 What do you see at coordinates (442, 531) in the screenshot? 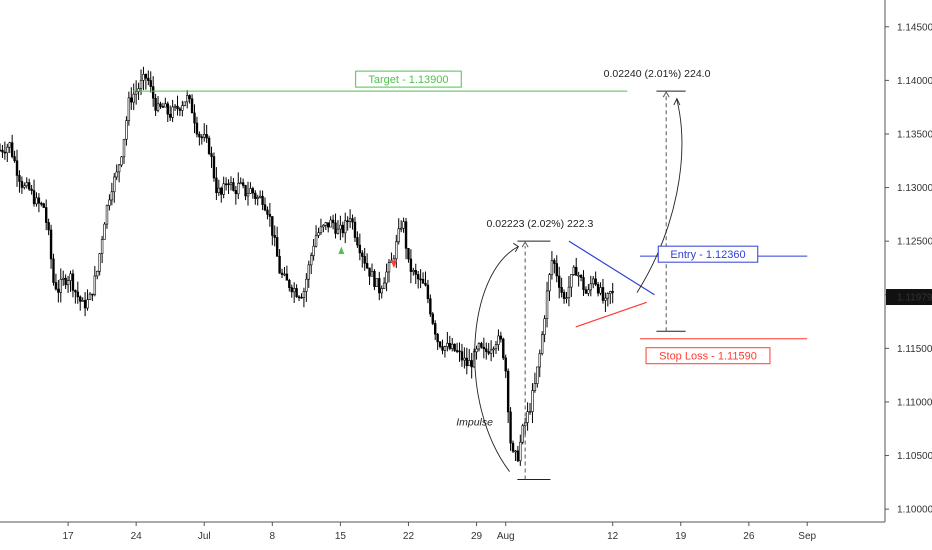
I see `time-axis: 17 24 Jul 8 15 22 29 Aug 12 19 26 Sep` at bounding box center [442, 531].